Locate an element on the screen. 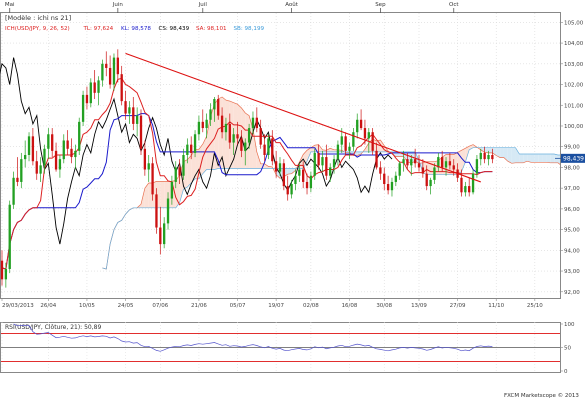  legend-item: KL: 98,578 is located at coordinates (136, 29).